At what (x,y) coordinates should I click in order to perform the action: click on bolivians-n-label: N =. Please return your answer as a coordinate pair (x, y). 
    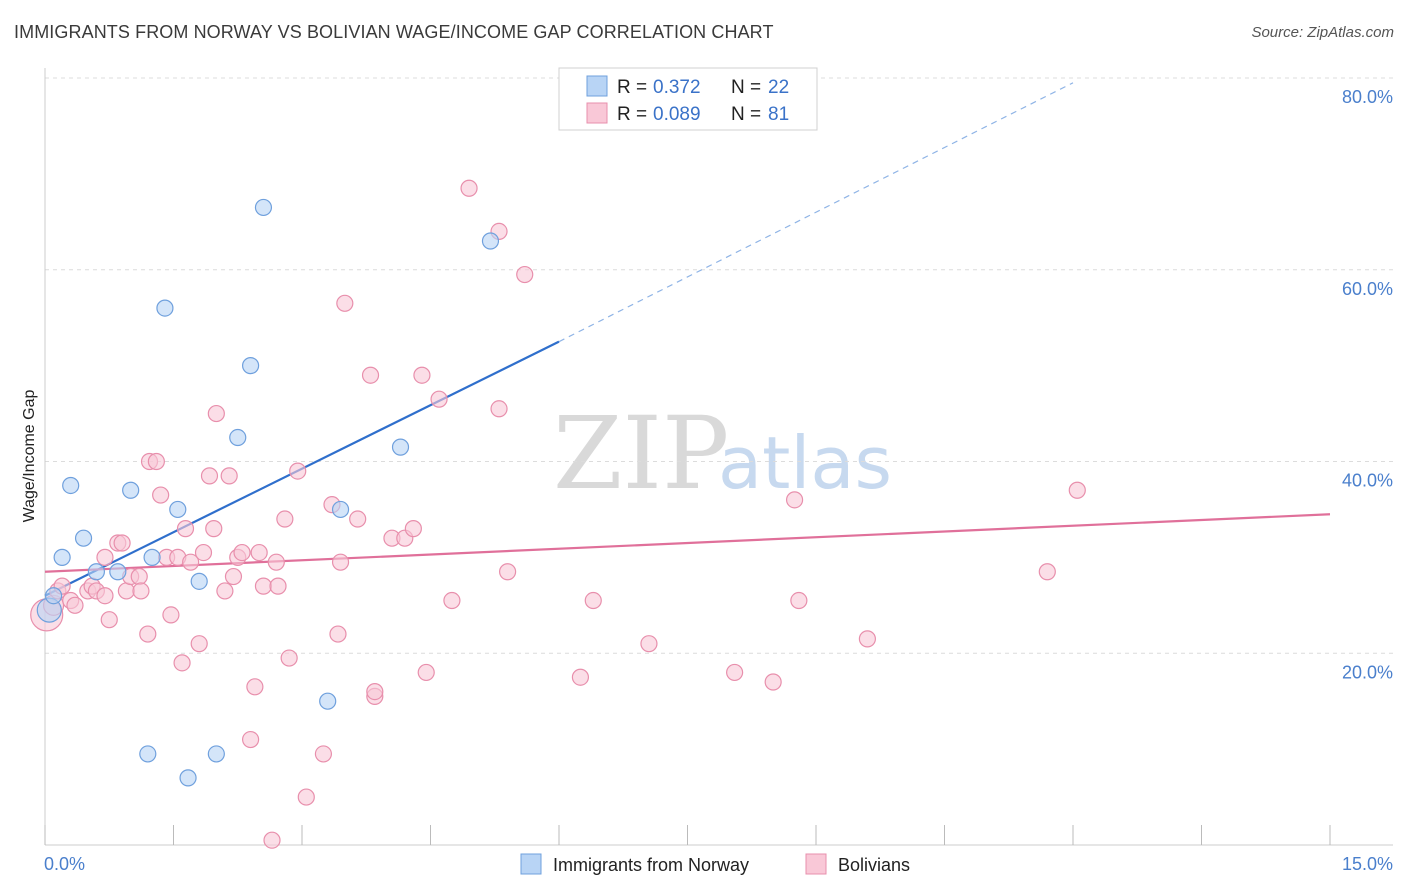
    Looking at the image, I should click on (746, 114).